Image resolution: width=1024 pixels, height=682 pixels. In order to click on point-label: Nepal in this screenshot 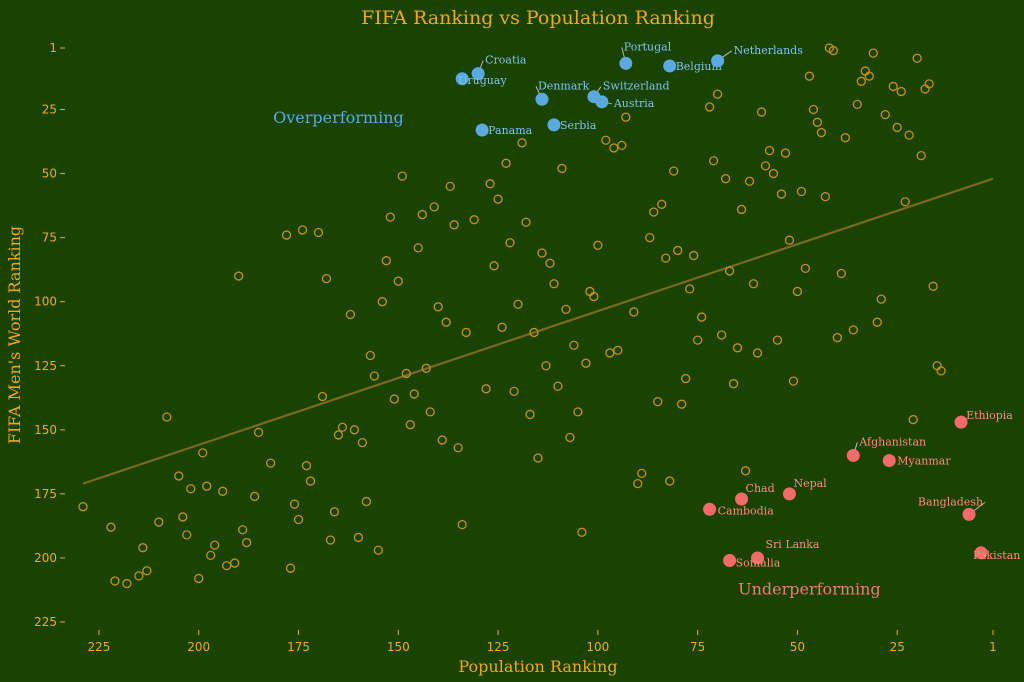, I will do `click(810, 483)`.